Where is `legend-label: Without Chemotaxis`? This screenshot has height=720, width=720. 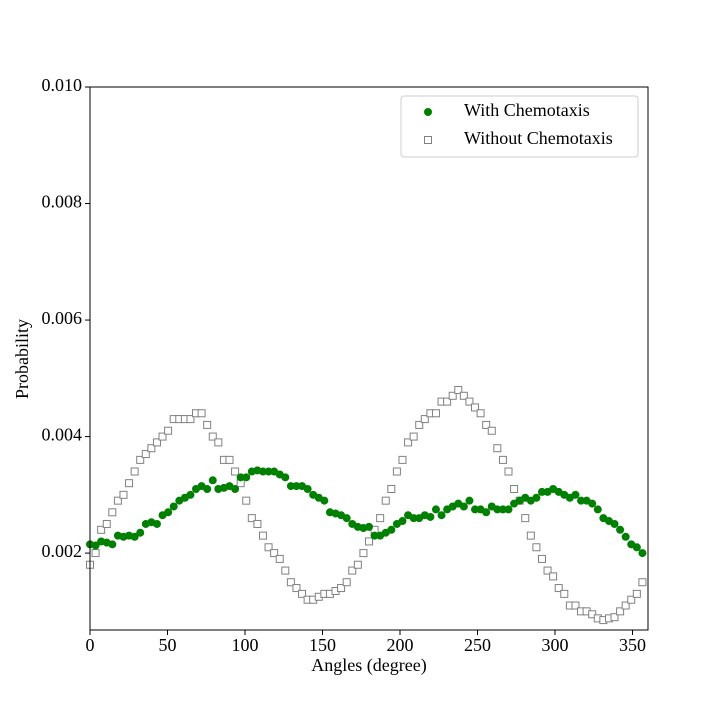
legend-label: Without Chemotaxis is located at coordinates (538, 138).